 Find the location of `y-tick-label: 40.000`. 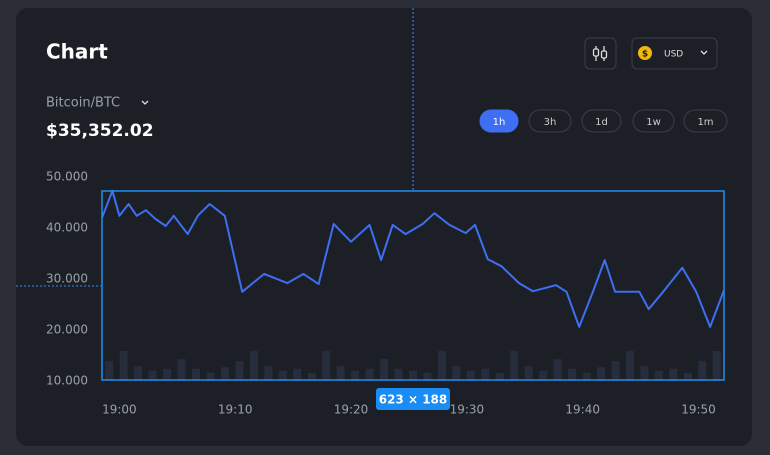

y-tick-label: 40.000 is located at coordinates (67, 228).